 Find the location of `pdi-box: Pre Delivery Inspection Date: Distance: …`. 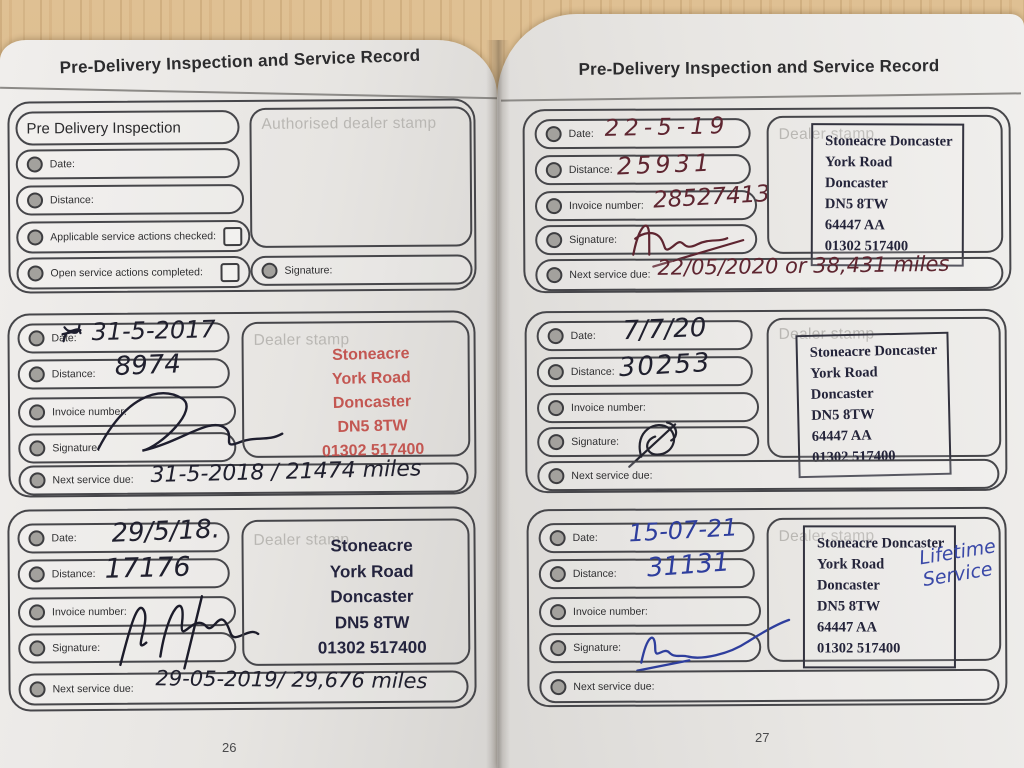

pdi-box: Pre Delivery Inspection Date: Distance: … is located at coordinates (242, 196).